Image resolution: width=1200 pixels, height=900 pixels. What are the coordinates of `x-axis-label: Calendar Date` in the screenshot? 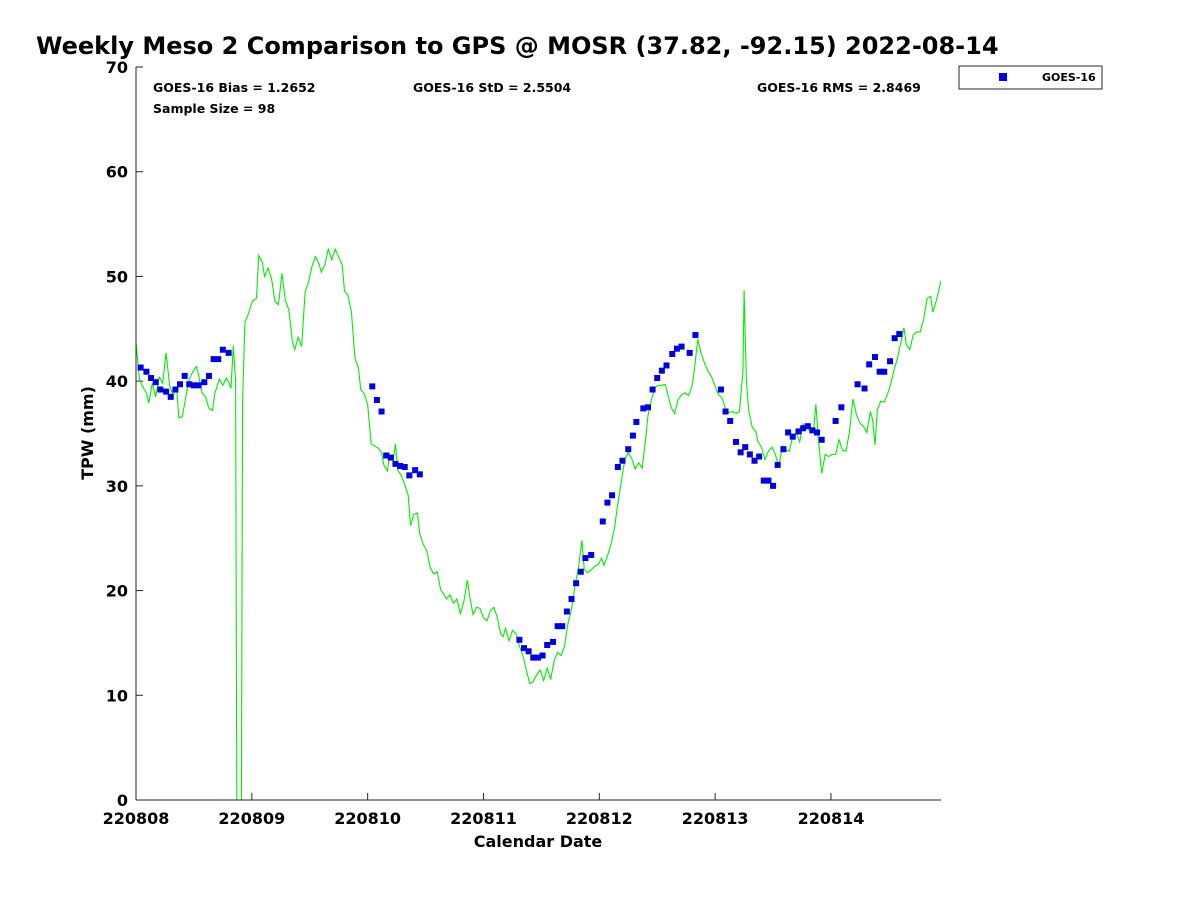 It's located at (538, 841).